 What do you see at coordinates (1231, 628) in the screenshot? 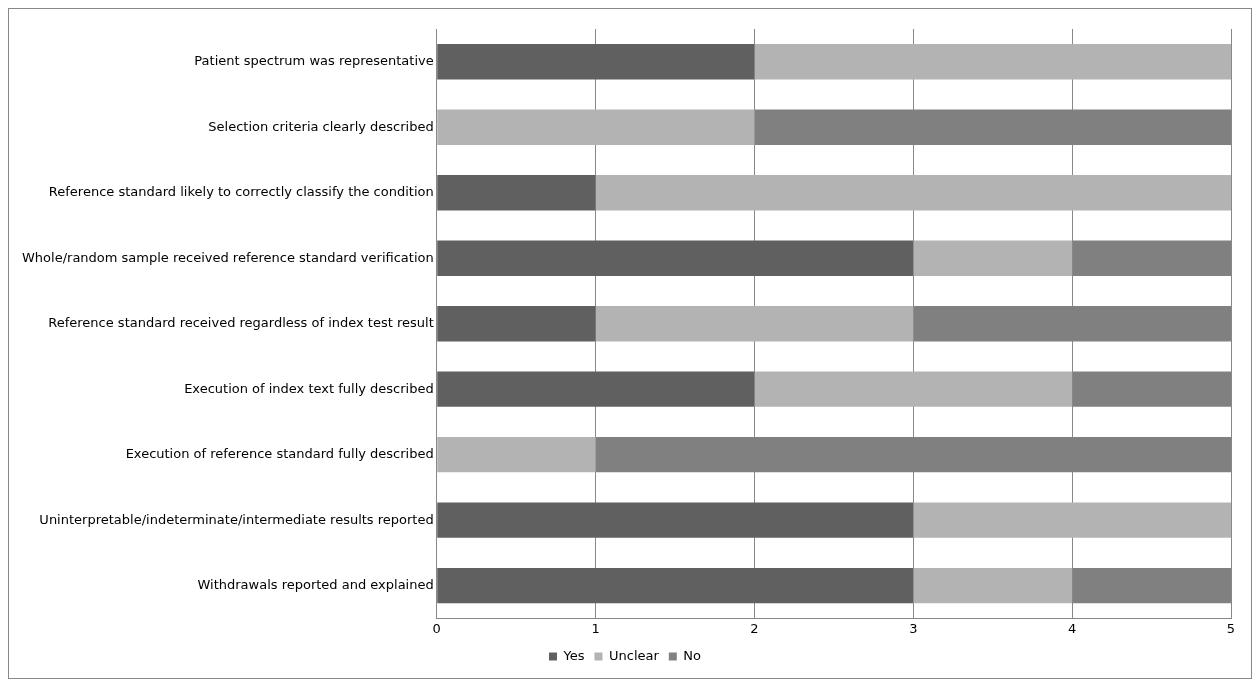
I see `x-tick-label: 5` at bounding box center [1231, 628].